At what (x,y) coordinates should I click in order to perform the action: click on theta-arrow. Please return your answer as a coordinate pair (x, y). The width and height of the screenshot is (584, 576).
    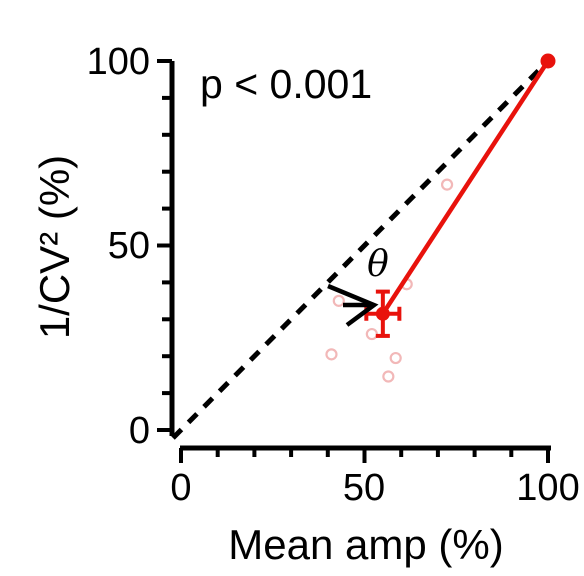
    Looking at the image, I should click on (353, 305).